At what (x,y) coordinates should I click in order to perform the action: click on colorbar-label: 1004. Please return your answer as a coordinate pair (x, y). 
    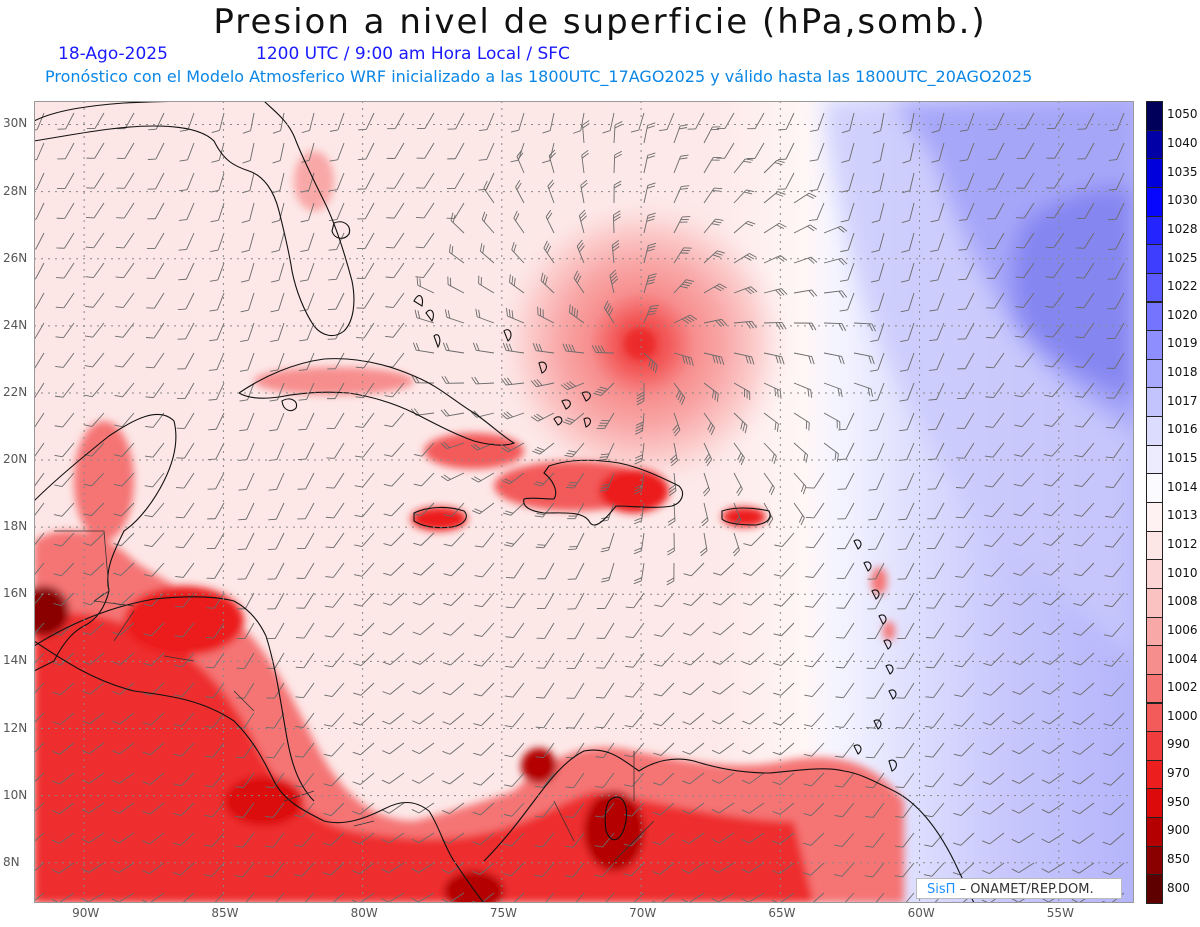
    Looking at the image, I should click on (1182, 658).